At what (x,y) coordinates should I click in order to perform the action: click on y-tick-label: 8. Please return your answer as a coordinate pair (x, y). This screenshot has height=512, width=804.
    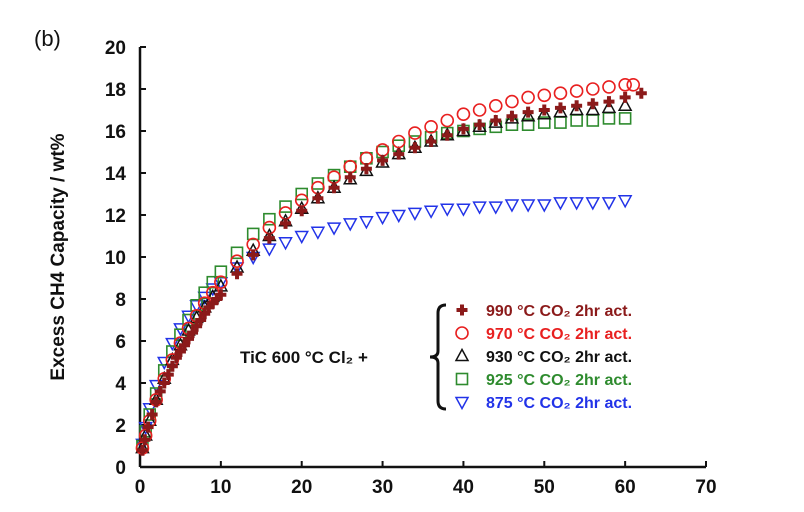
    Looking at the image, I should click on (120, 300).